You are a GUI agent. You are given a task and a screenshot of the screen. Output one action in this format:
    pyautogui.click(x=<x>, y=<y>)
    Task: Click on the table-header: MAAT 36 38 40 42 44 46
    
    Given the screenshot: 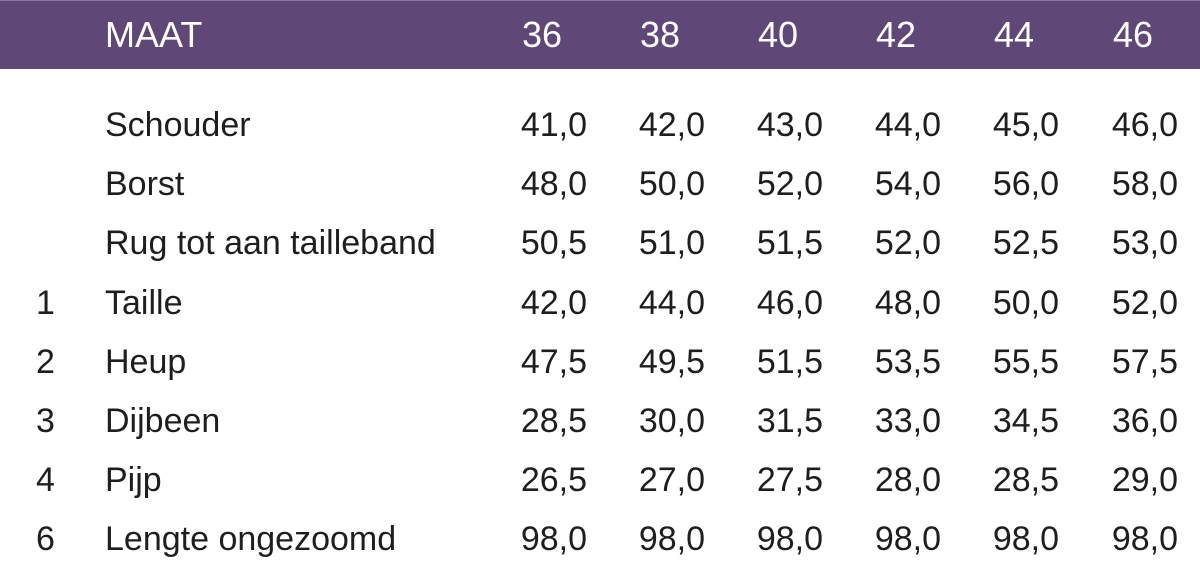 What is the action you would take?
    pyautogui.click(x=600, y=34)
    